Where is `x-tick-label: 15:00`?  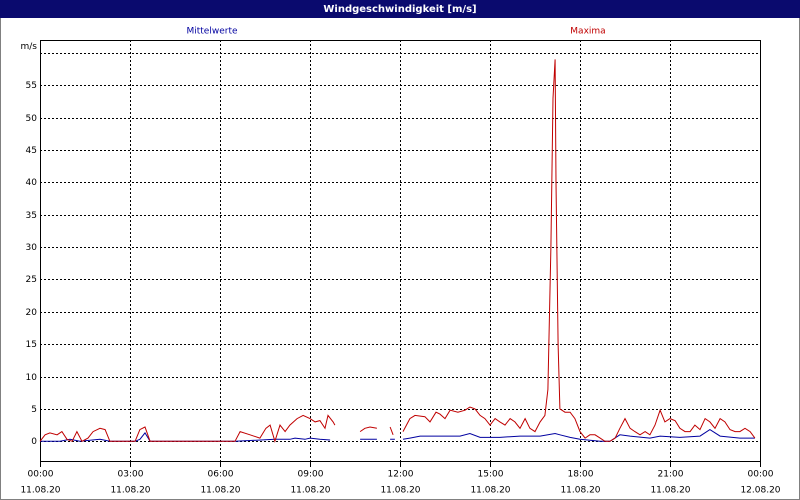
x-tick-label: 15:00 is located at coordinates (491, 475).